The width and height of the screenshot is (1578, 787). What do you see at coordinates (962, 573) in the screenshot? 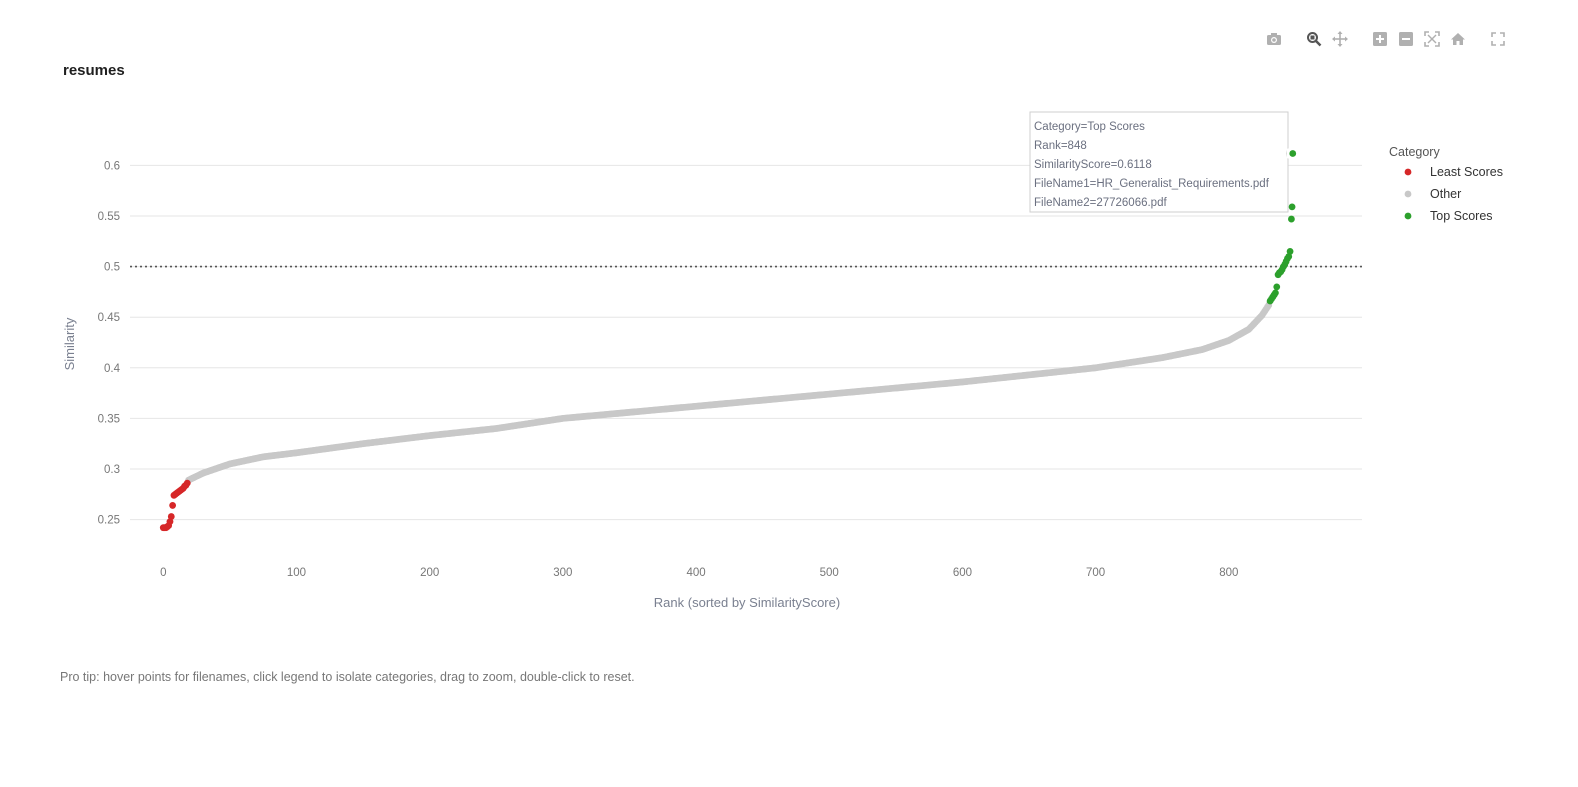
I see `x-tick-label: 600` at bounding box center [962, 573].